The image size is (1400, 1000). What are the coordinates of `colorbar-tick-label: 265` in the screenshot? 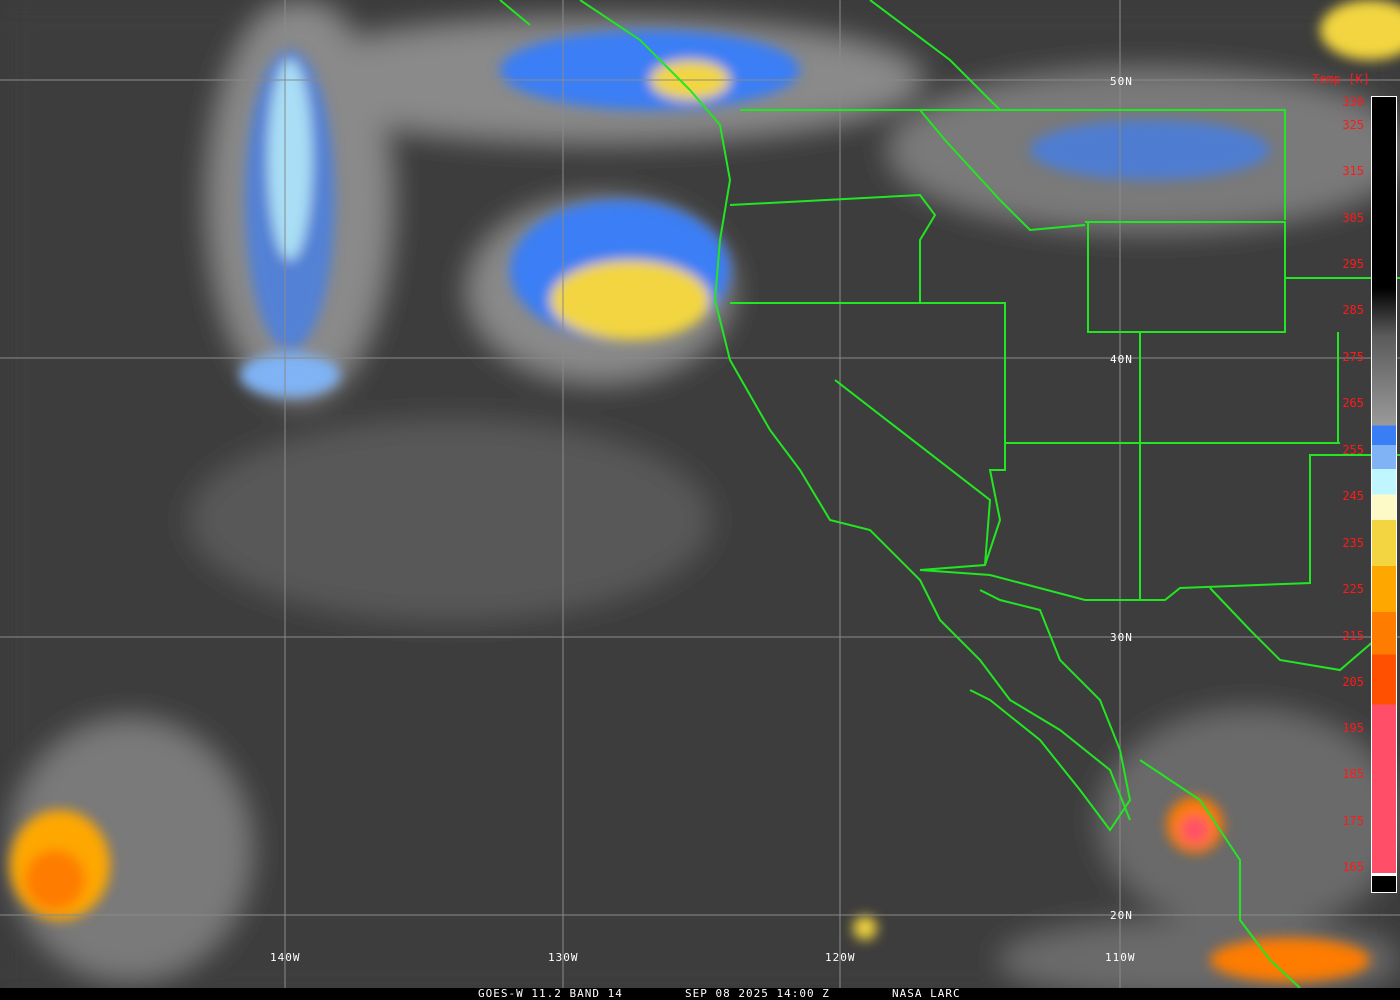 It's located at (1353, 403).